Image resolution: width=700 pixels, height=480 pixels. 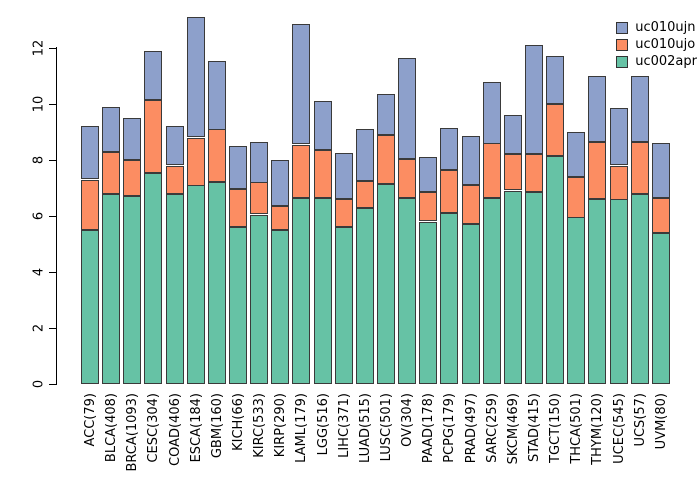 What do you see at coordinates (344, 425) in the screenshot?
I see `x-tick-label: LIHC(371)` at bounding box center [344, 425].